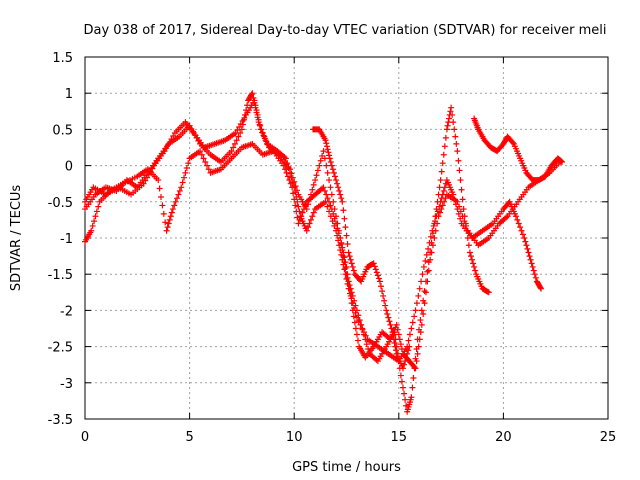  Describe the element at coordinates (60, 275) in the screenshot. I see `y-tick-label: -1.5` at that location.